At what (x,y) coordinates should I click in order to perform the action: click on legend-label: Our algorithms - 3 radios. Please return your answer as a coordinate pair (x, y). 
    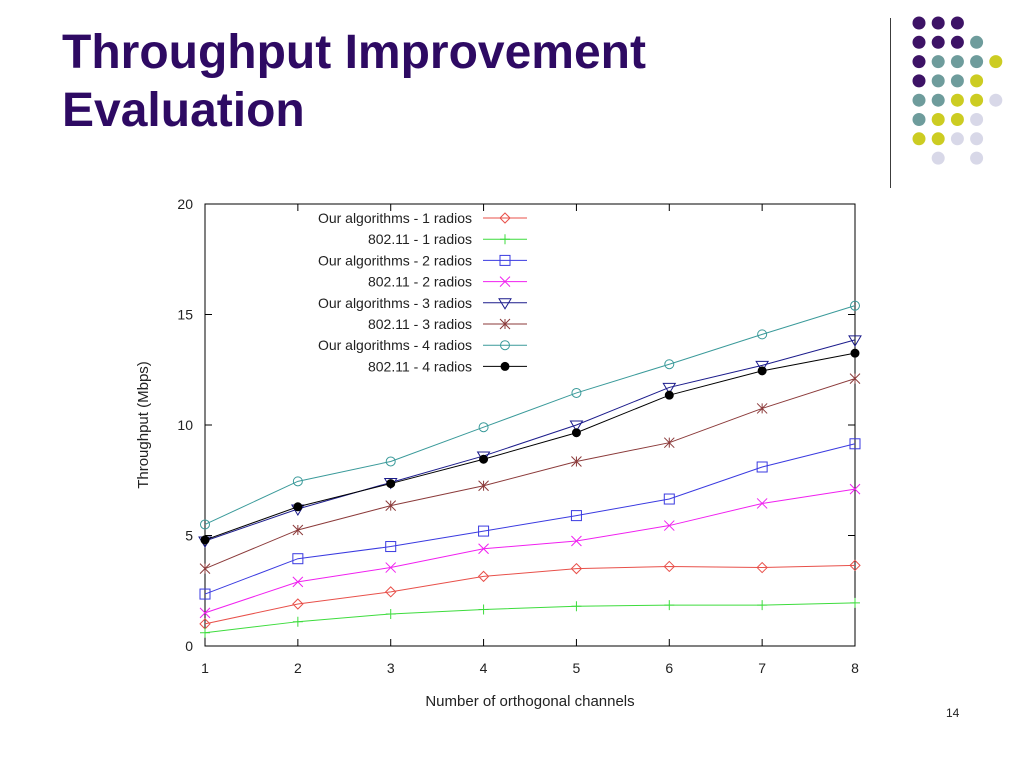
    Looking at the image, I should click on (395, 303).